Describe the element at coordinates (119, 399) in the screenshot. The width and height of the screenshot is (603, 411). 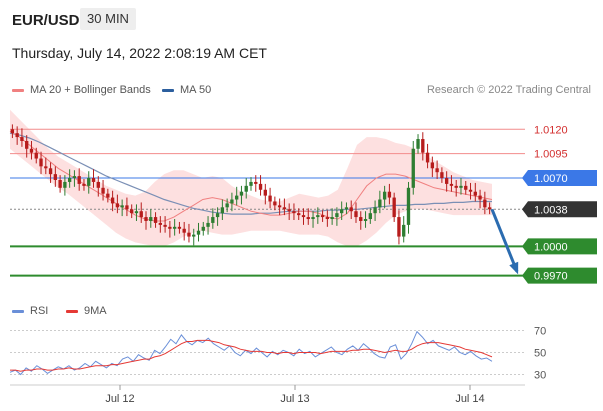
I see `x-tick-label-0: Jul 12` at that location.